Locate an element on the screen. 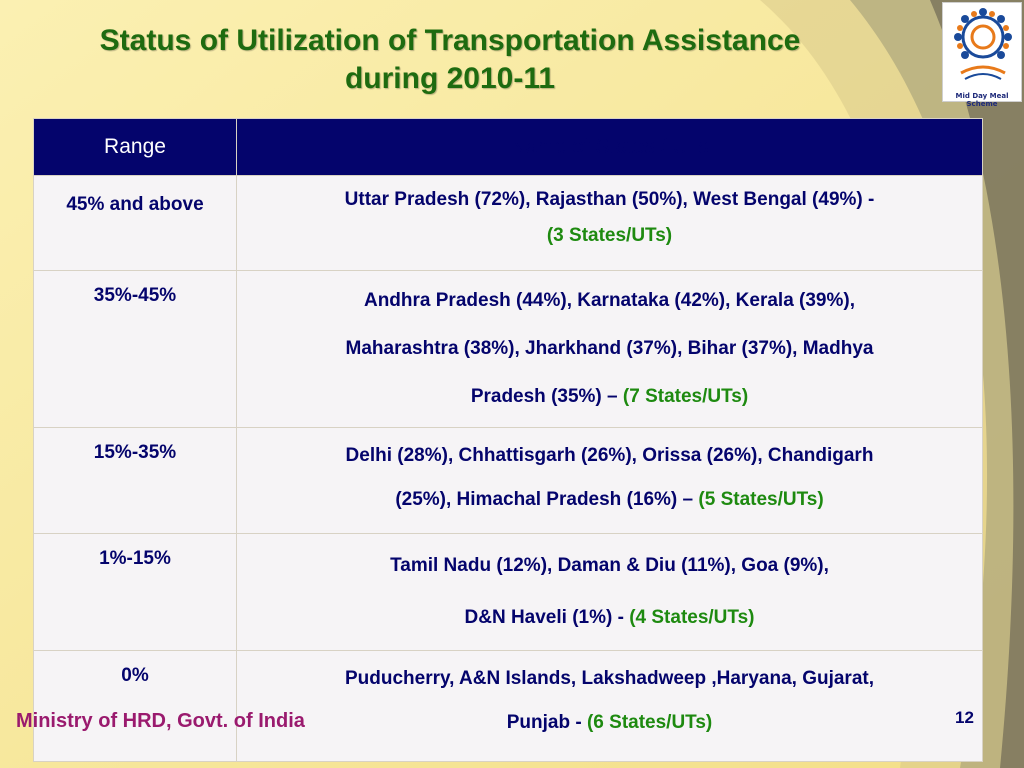 This screenshot has width=1024, height=768. title-line-2: during 2010-11 is located at coordinates (450, 78).